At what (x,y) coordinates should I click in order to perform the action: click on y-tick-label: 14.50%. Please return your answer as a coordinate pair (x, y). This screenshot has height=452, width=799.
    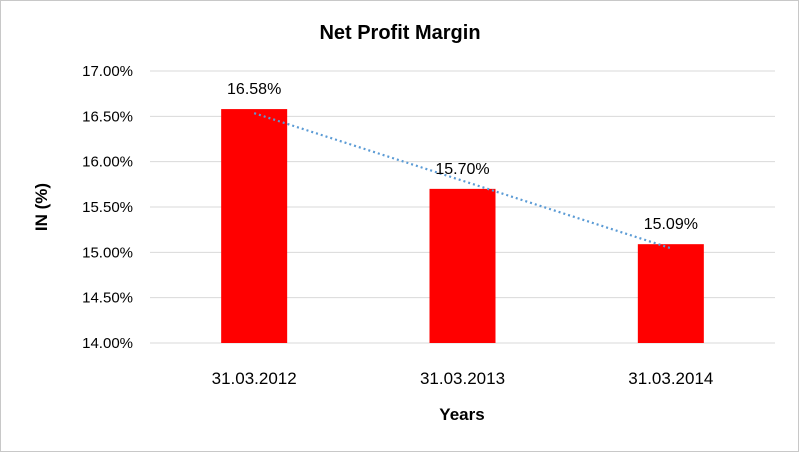
    Looking at the image, I should click on (107, 298).